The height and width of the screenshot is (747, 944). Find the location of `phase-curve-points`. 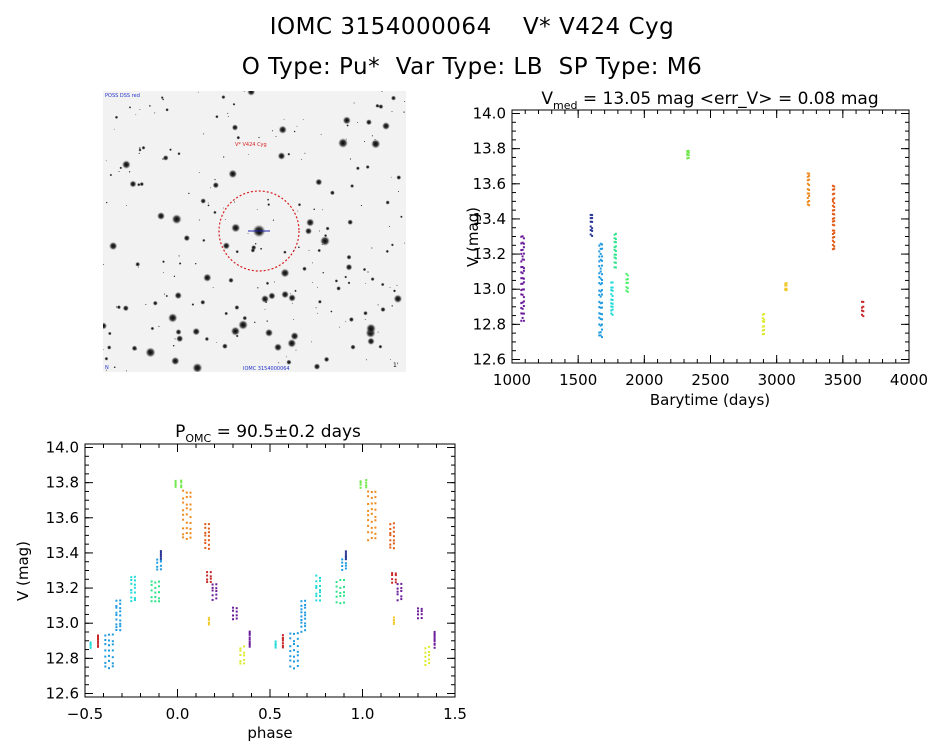

phase-curve-points is located at coordinates (262, 574).